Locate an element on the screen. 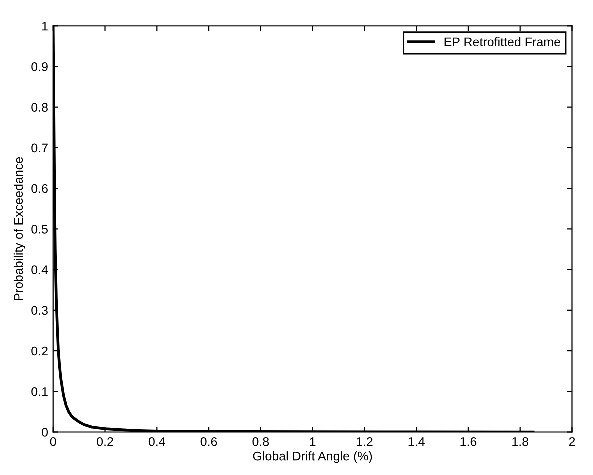  x-tick-label: 2 is located at coordinates (572, 441).